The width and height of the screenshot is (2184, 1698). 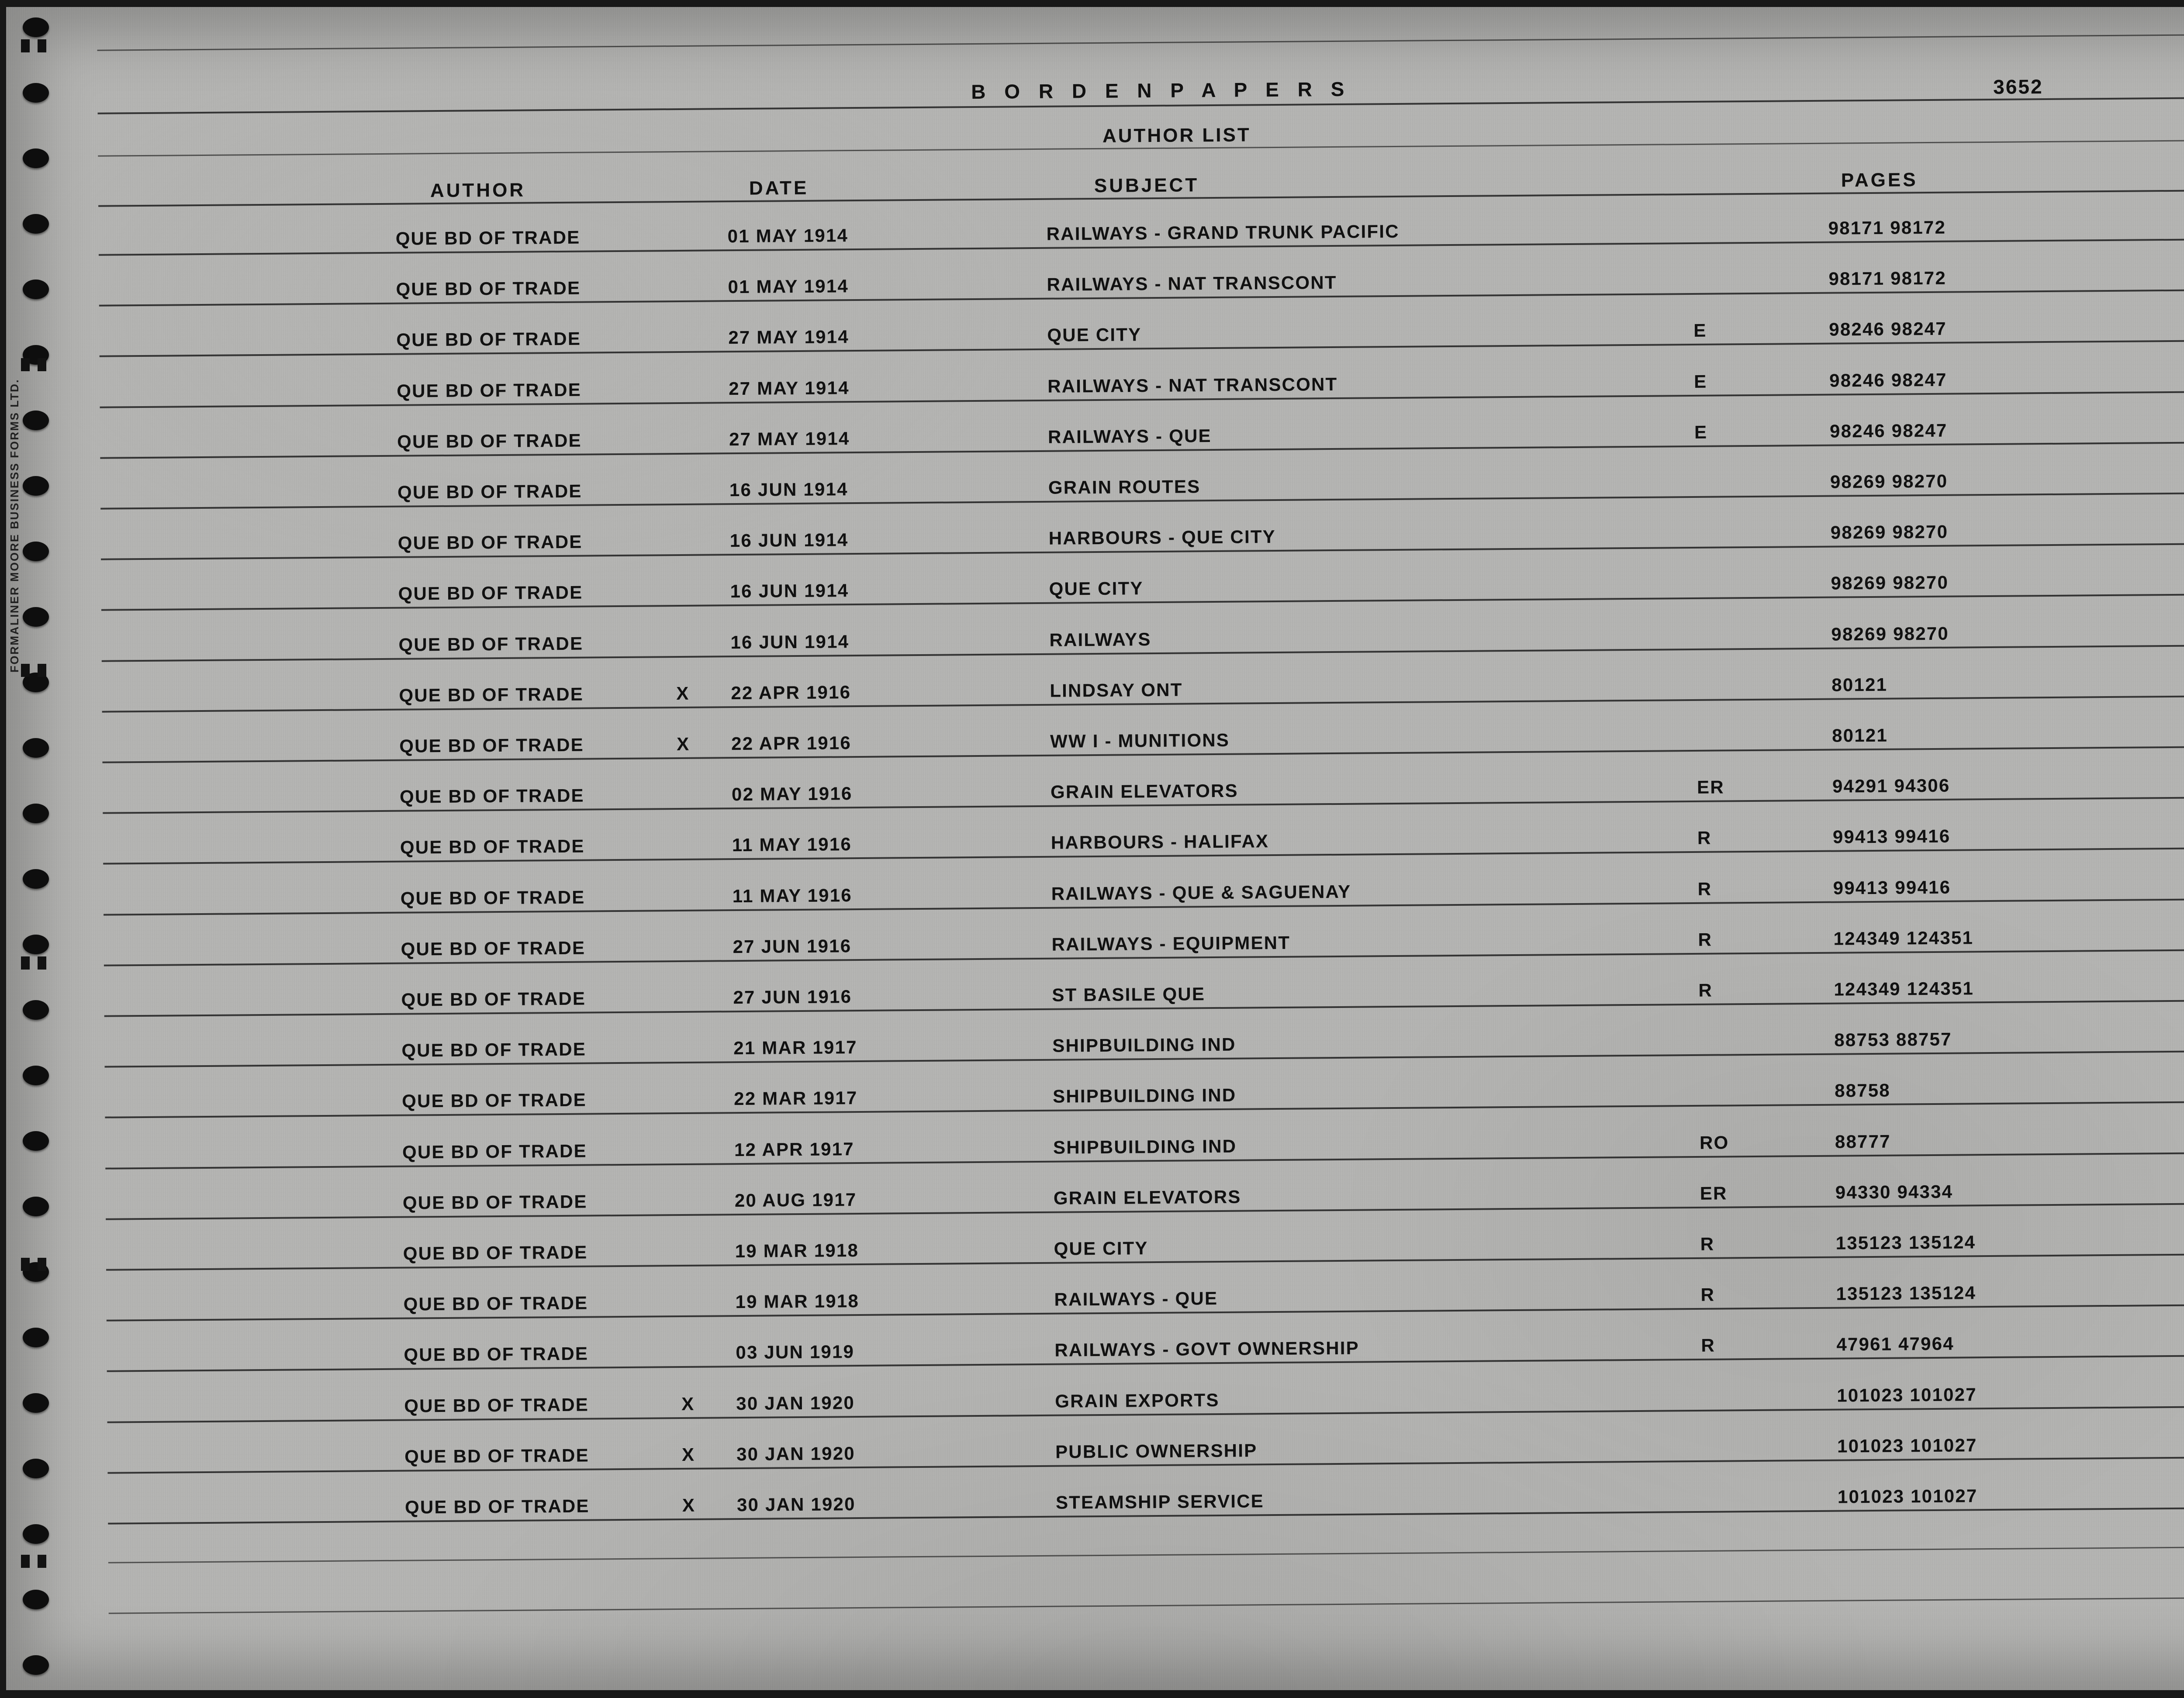 I want to click on cell-pages: 88758, so click(x=1862, y=1090).